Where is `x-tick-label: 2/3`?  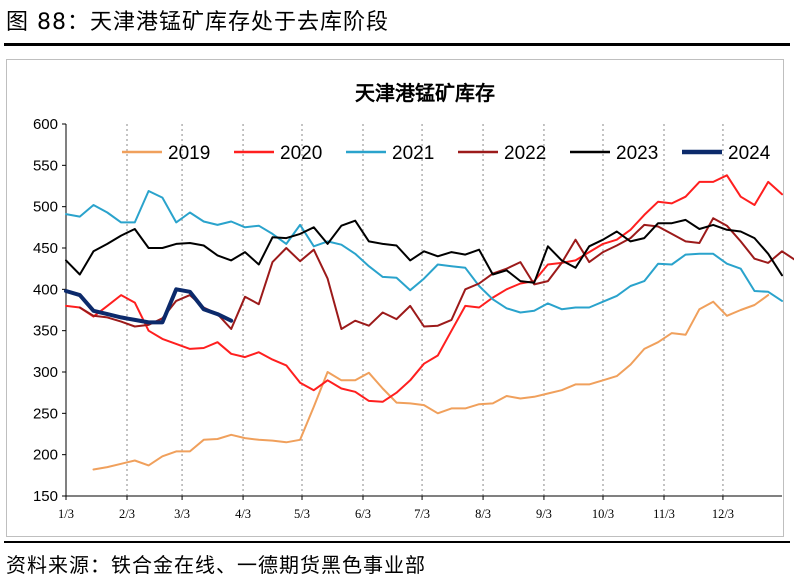 x-tick-label: 2/3 is located at coordinates (127, 514).